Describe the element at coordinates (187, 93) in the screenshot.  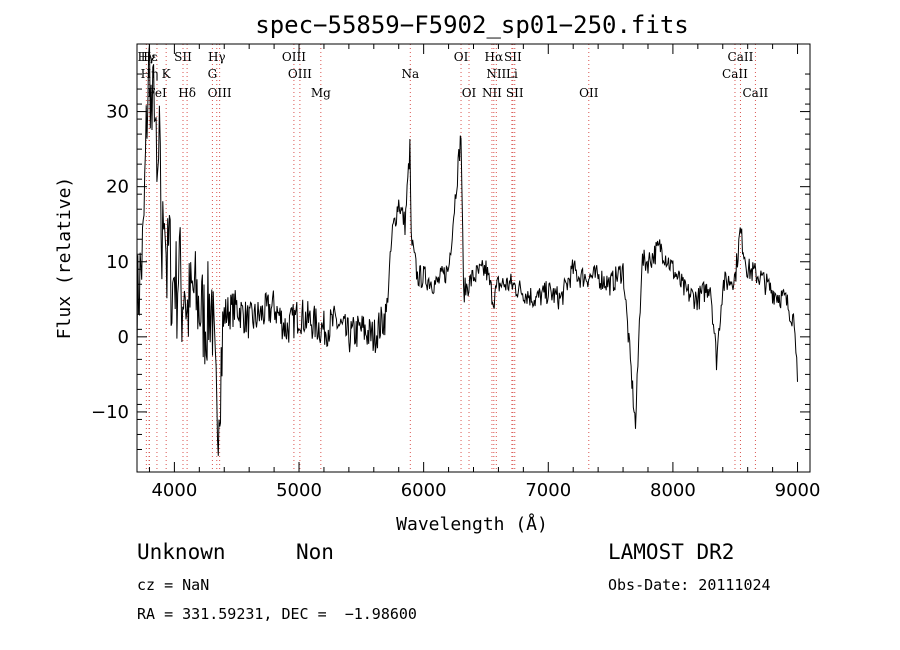
I see `line-label: Hδ` at that location.